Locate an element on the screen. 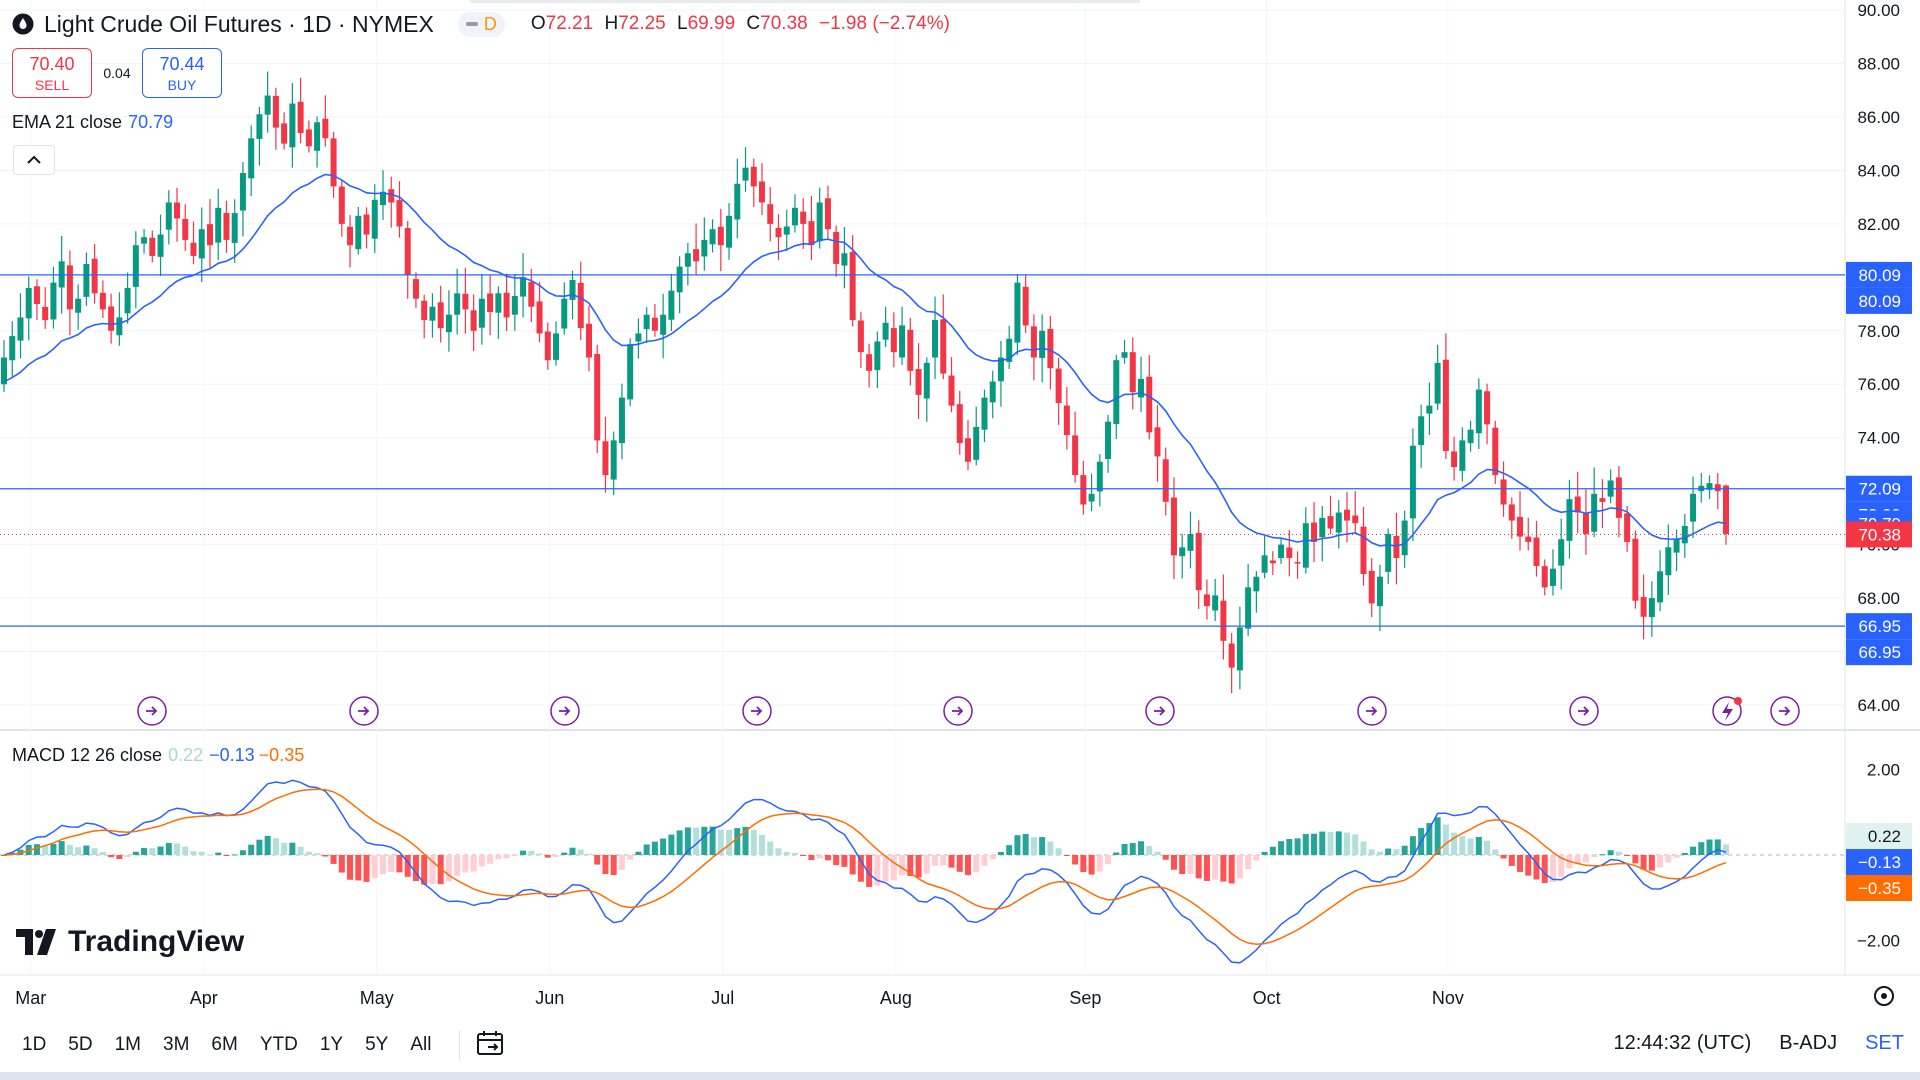  x-tick-label: Nov is located at coordinates (1448, 998).